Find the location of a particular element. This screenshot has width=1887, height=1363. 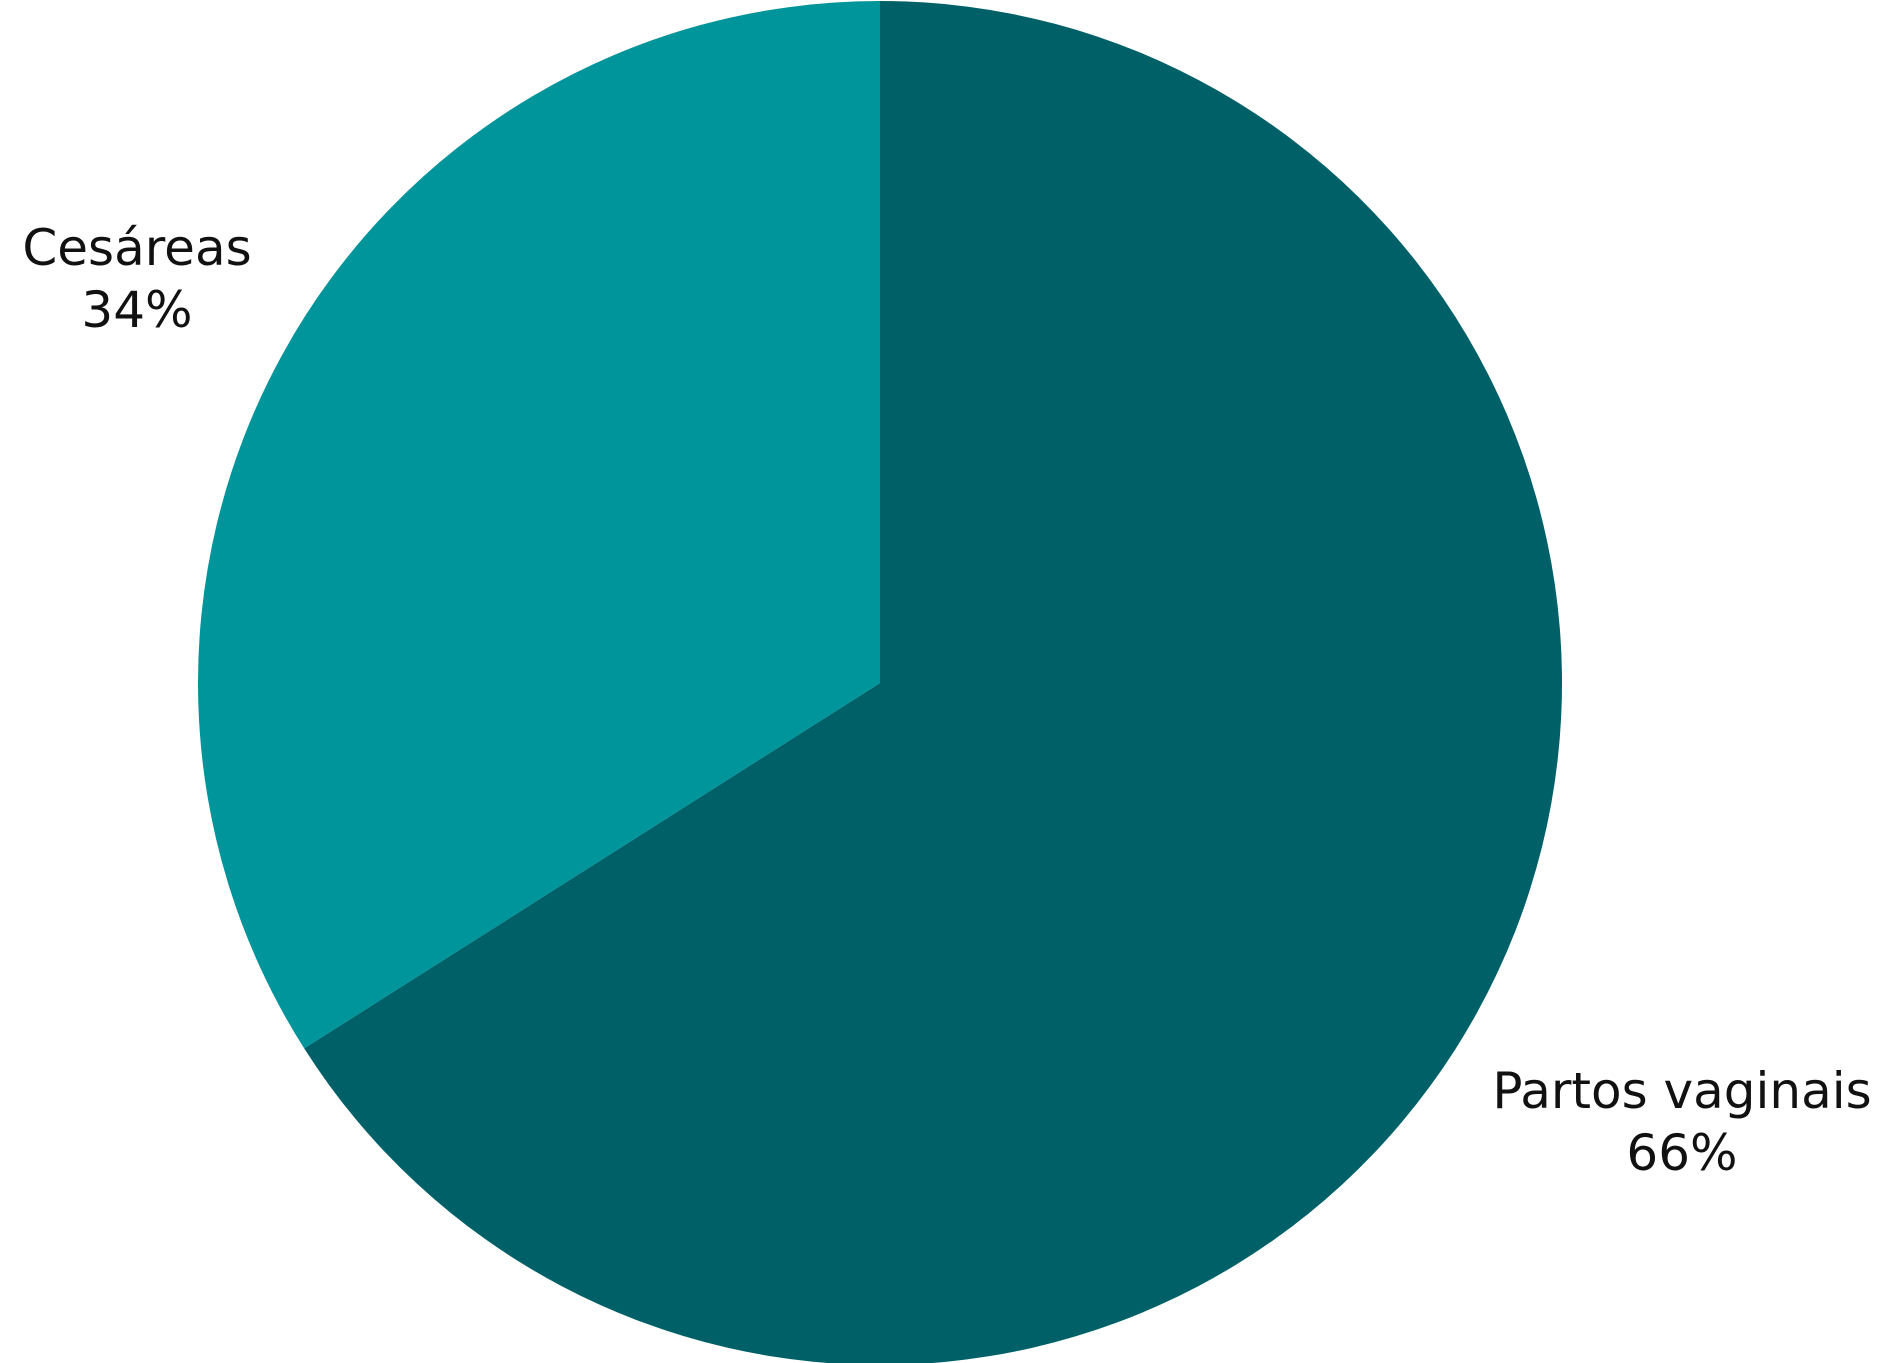

slice-value-label: 34% is located at coordinates (136, 310).